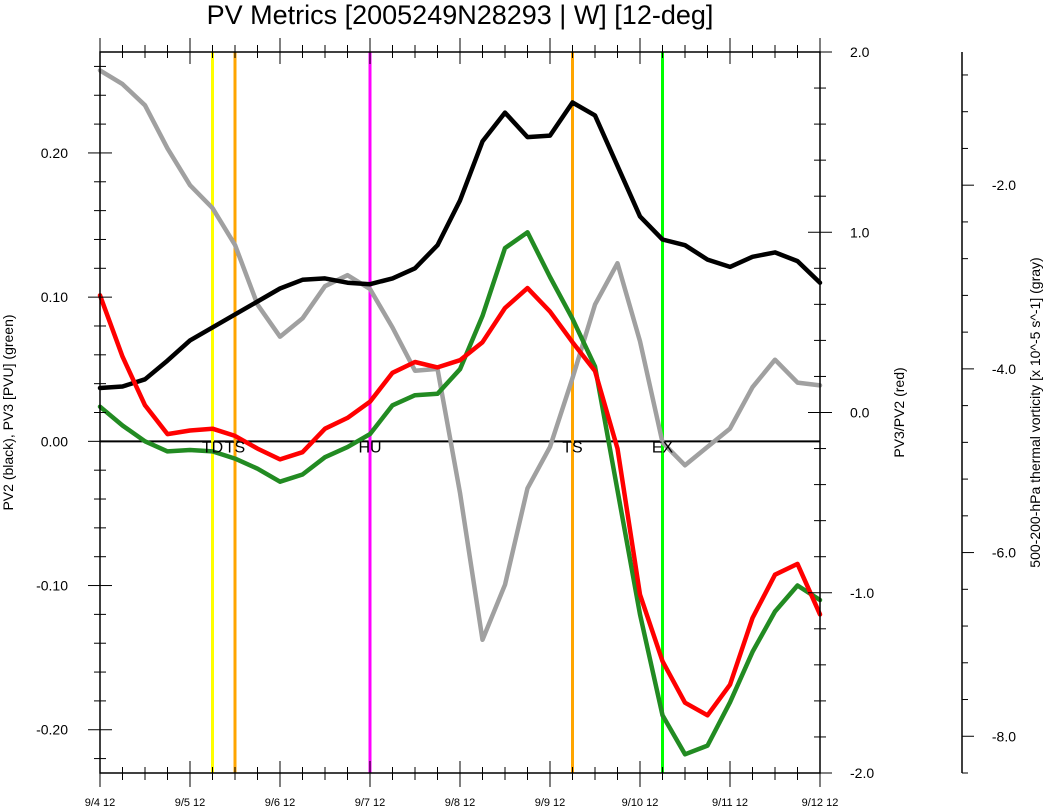 This screenshot has width=1045, height=812. Describe the element at coordinates (862, 593) in the screenshot. I see `right-y-tick-label: -1.0` at that location.